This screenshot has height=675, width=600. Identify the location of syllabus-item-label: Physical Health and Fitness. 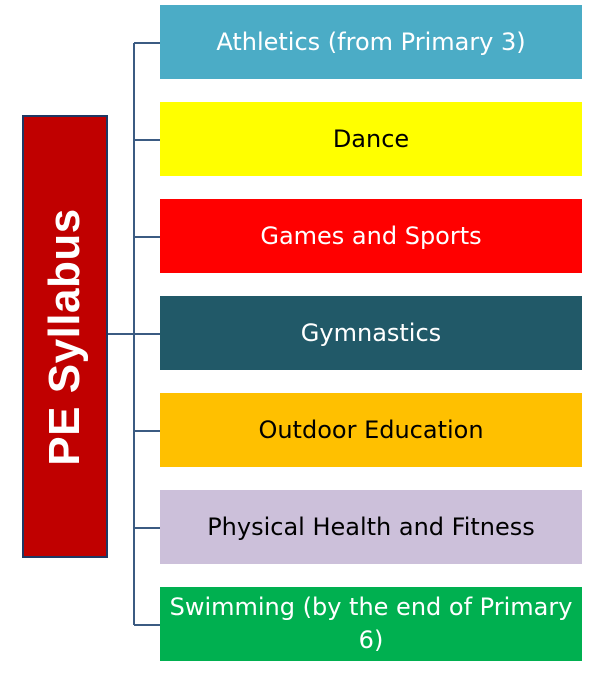
(371, 526).